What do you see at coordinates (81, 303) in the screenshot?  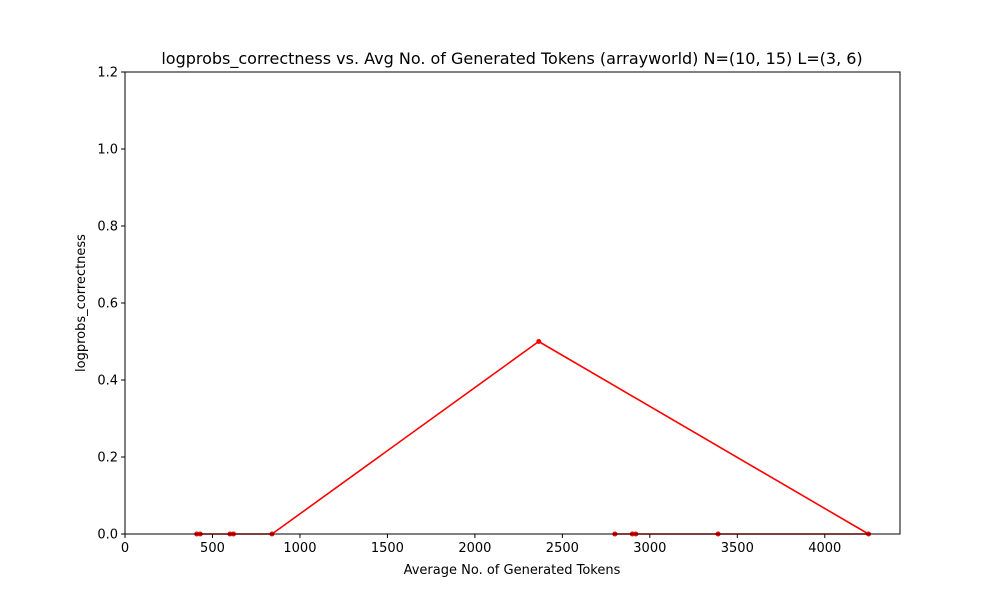 I see `y-axis-label: logprobs_correctness` at bounding box center [81, 303].